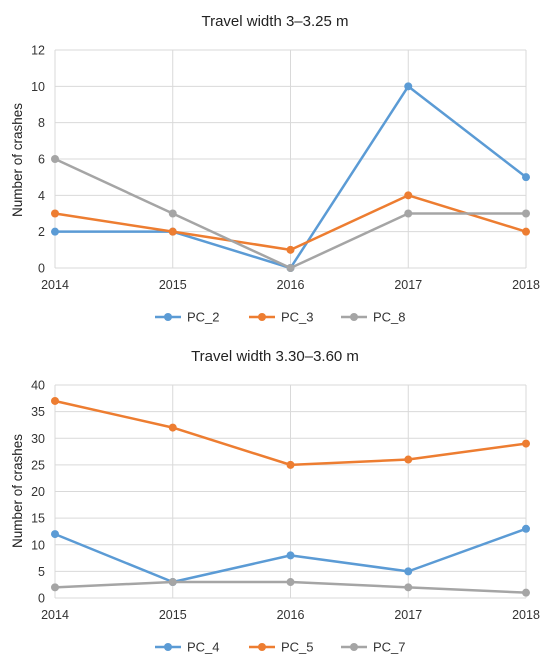 Image resolution: width=550 pixels, height=662 pixels. Describe the element at coordinates (41, 160) in the screenshot. I see `y-tick-label: 6` at that location.